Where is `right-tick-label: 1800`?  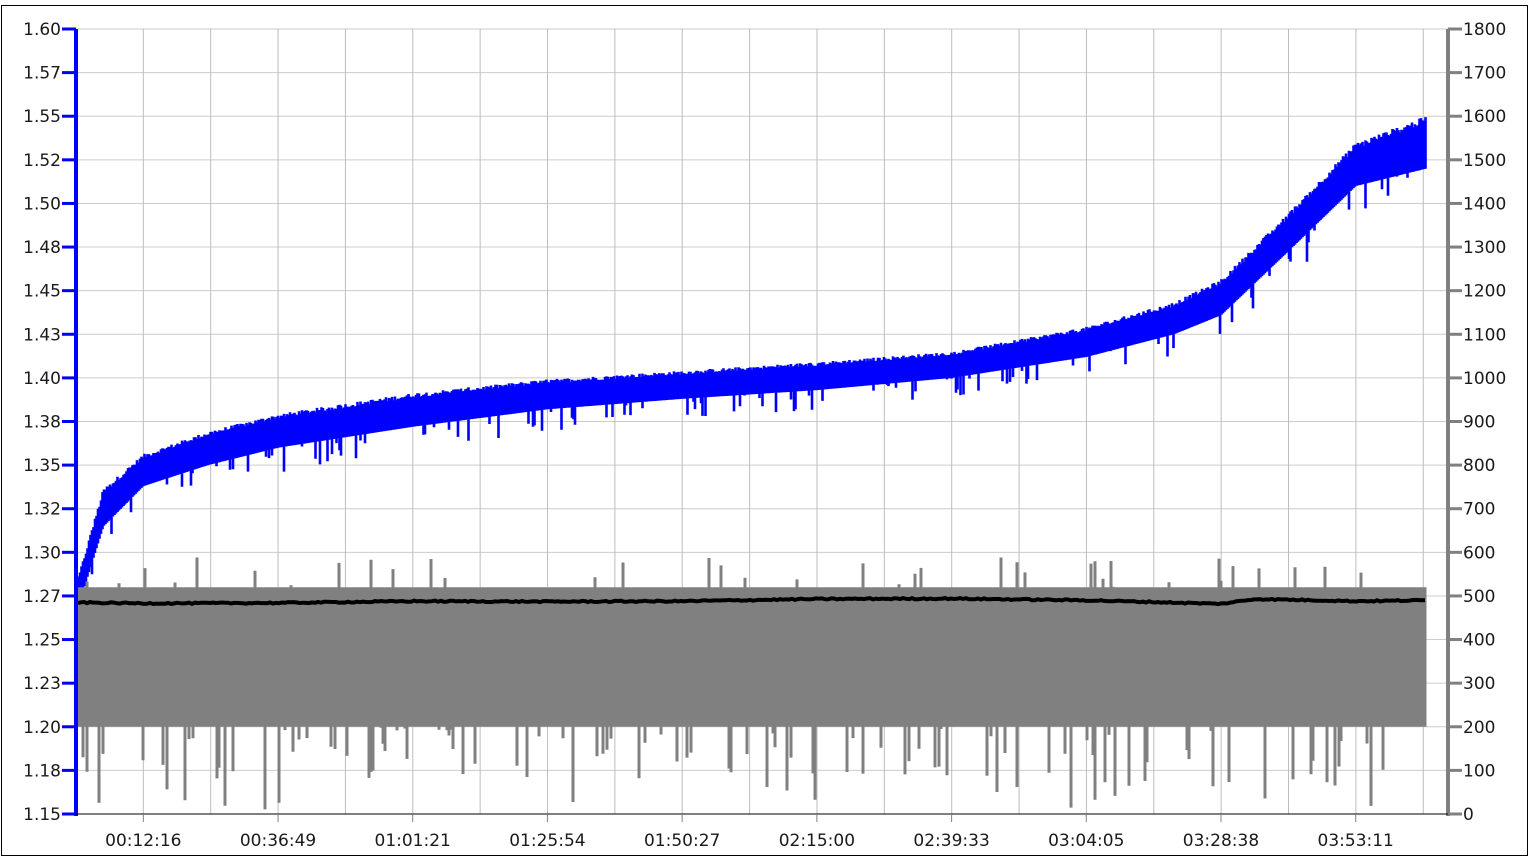 right-tick-label: 1800 is located at coordinates (1484, 30).